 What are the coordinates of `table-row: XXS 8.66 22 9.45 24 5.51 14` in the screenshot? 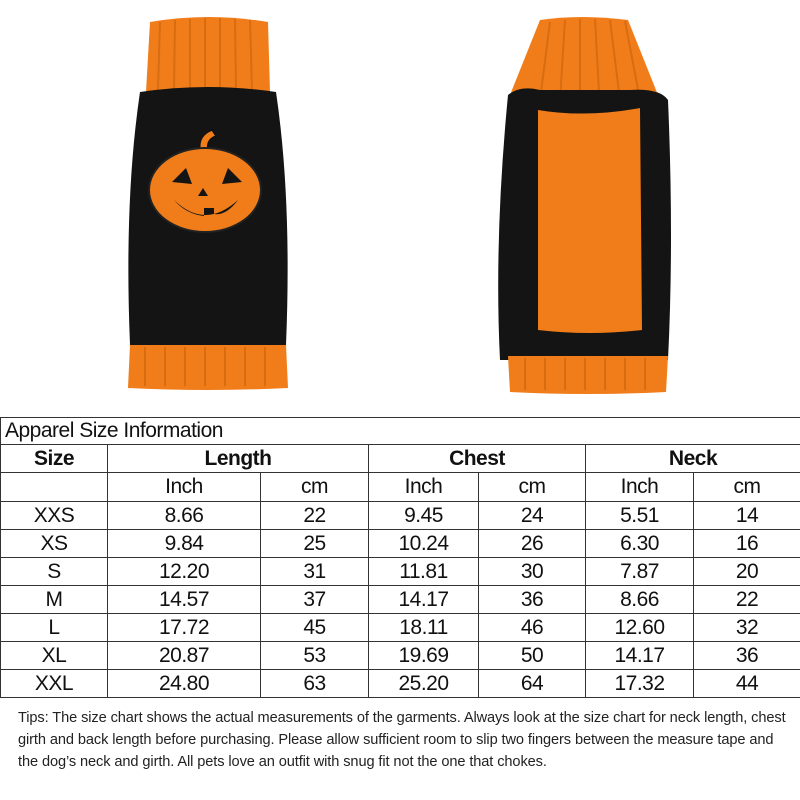 It's located at (400, 515).